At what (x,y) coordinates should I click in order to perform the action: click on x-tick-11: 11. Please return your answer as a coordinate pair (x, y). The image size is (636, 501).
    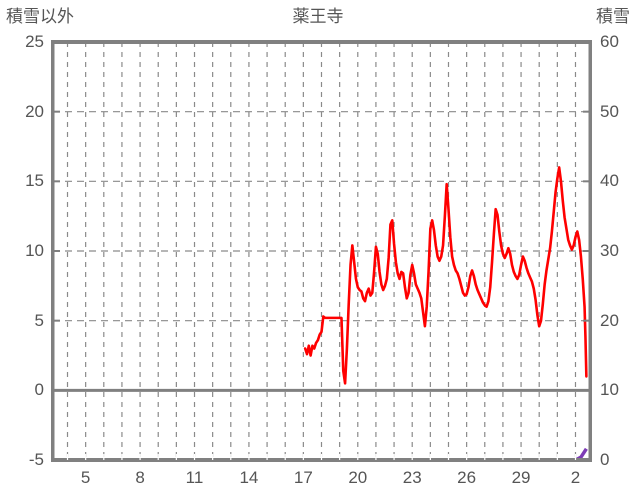
    Looking at the image, I should click on (194, 477).